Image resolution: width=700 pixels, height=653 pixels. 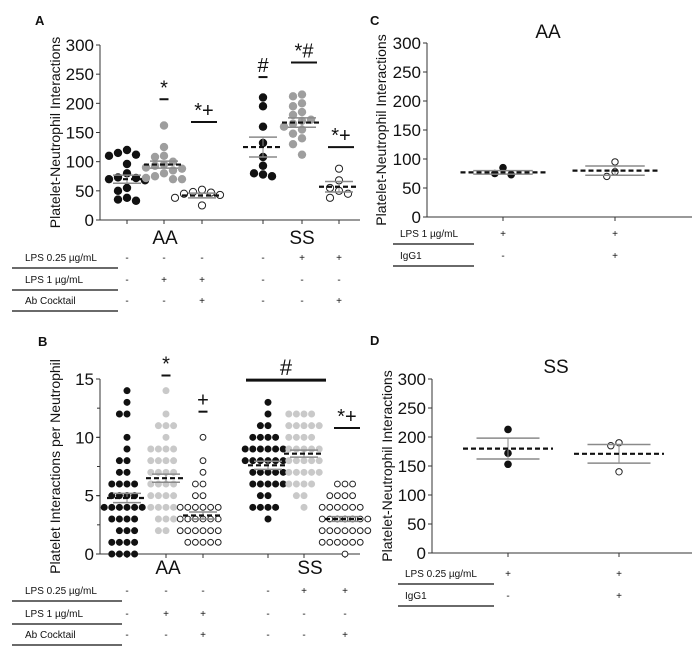 What do you see at coordinates (54, 280) in the screenshot?
I see `condition-label: LPS 1 µg/mL` at bounding box center [54, 280].